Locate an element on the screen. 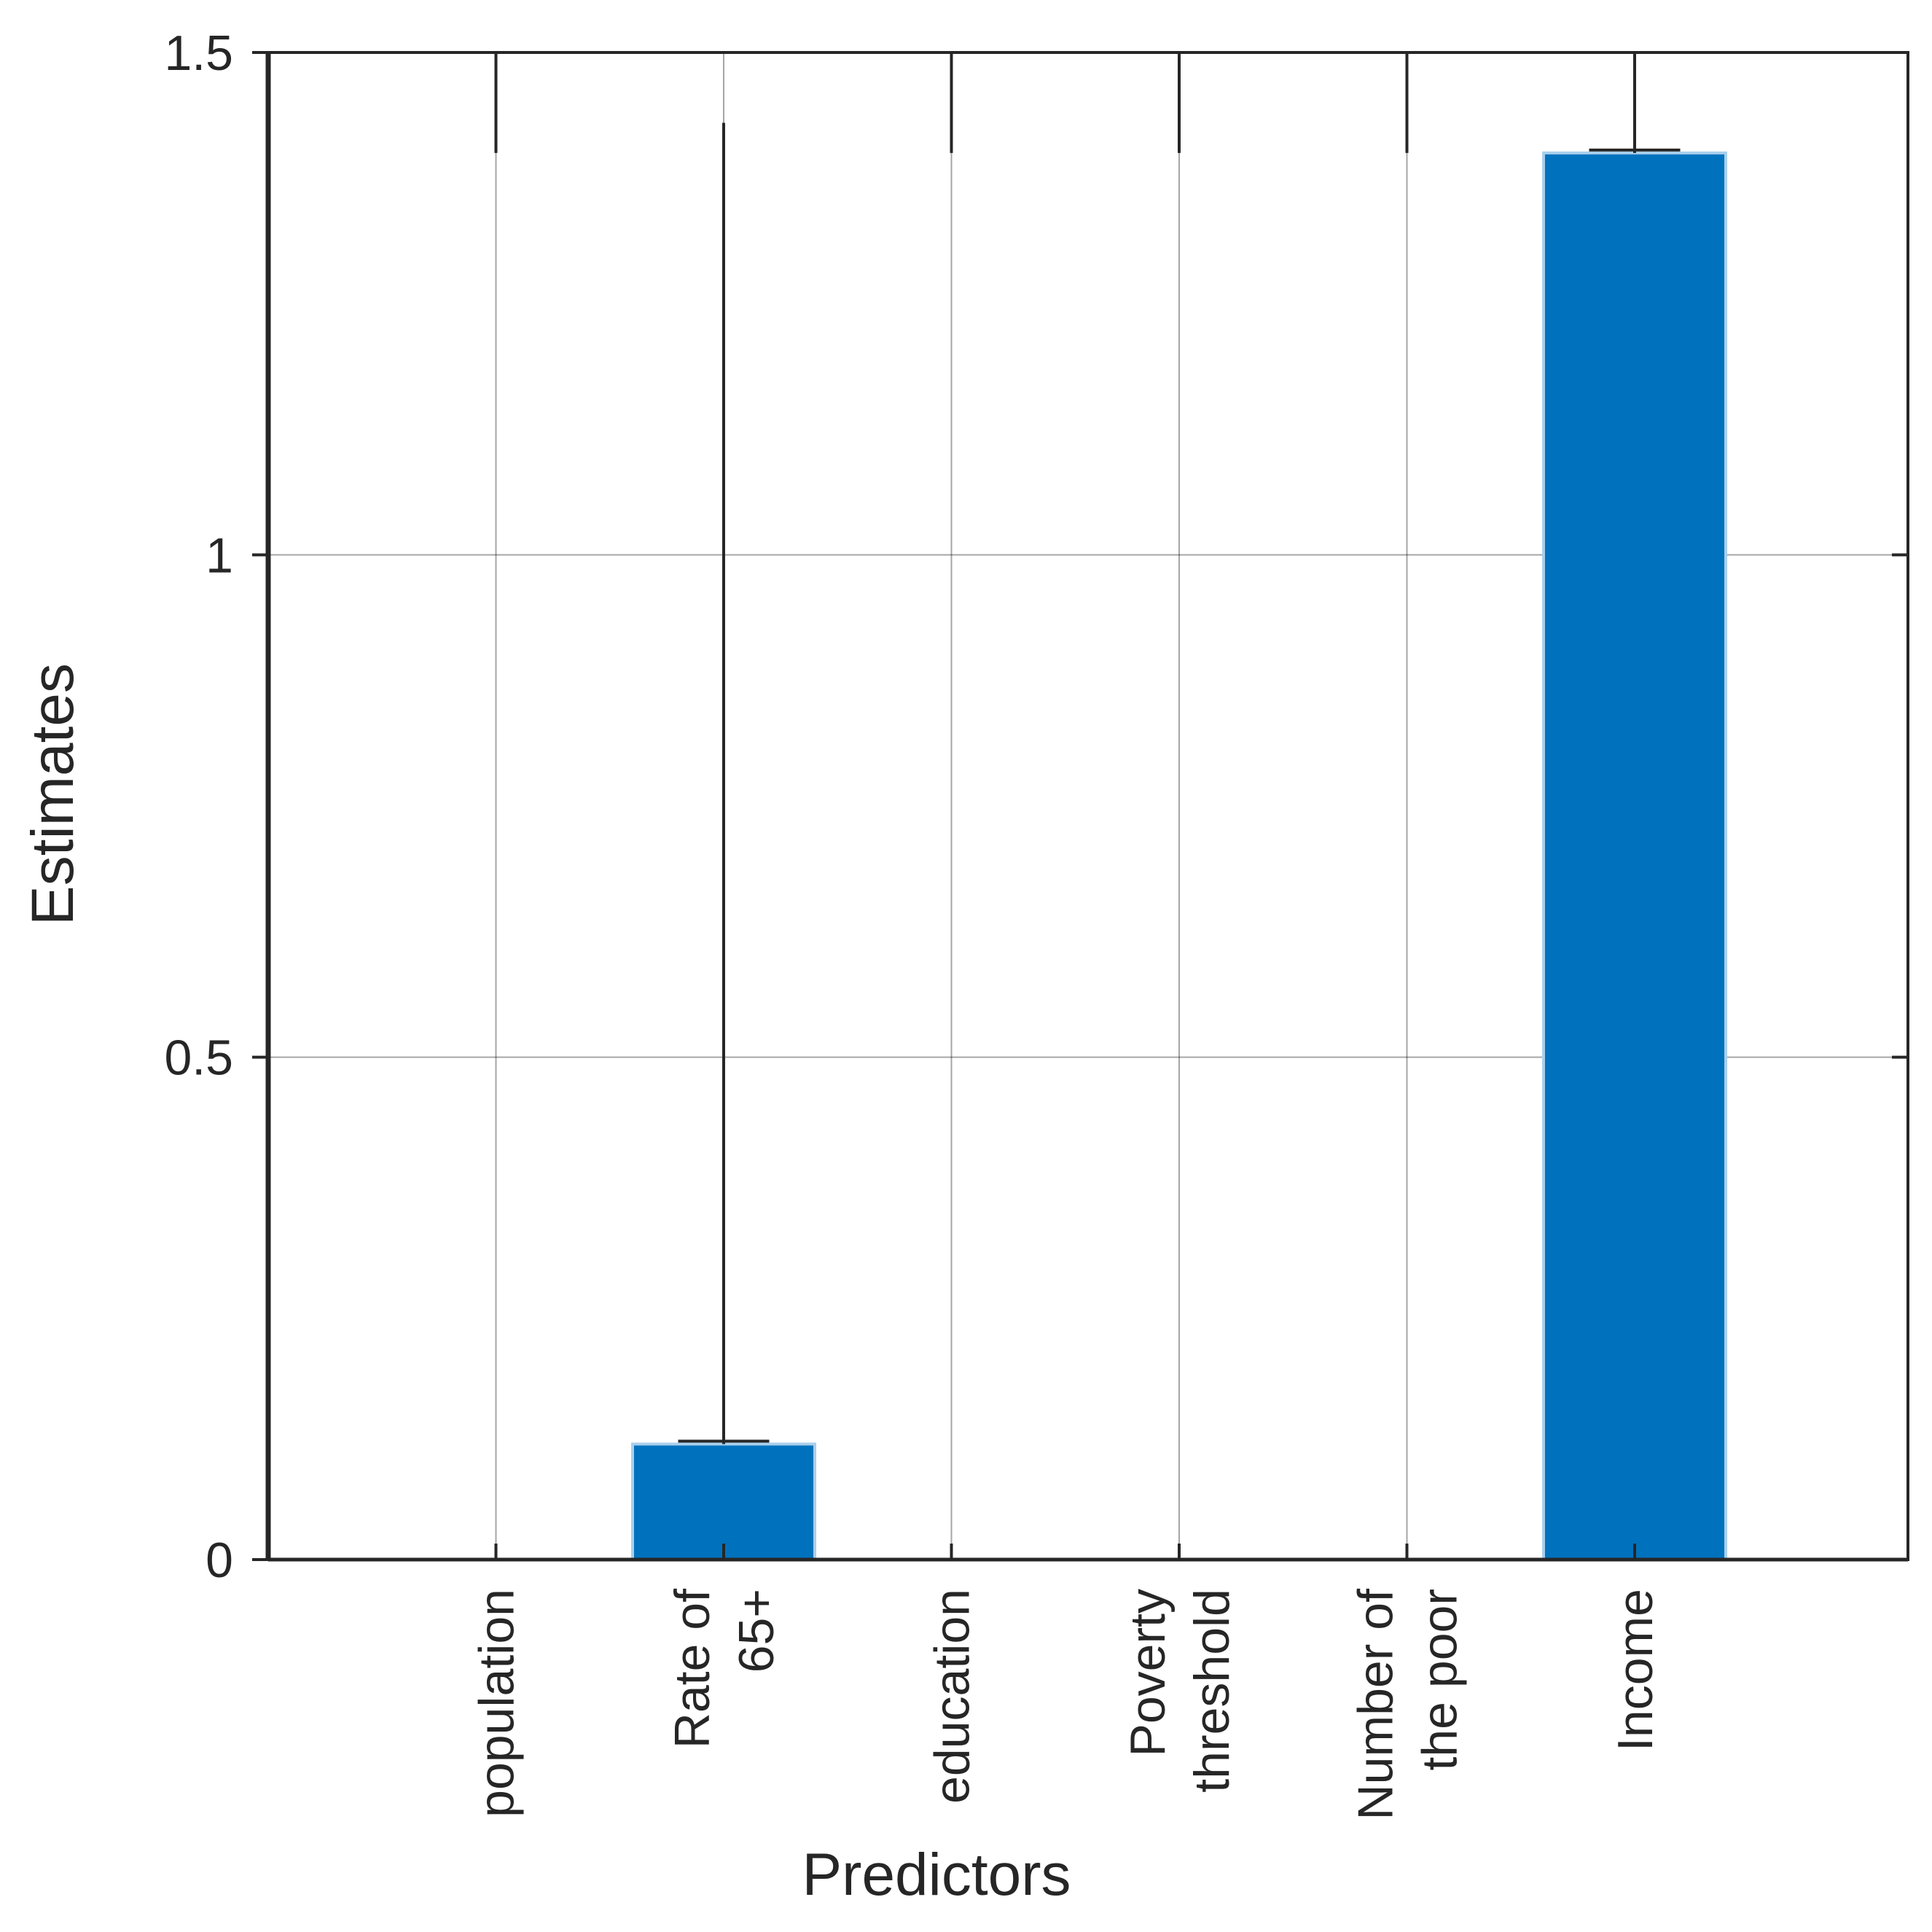 The height and width of the screenshot is (1932, 1932). x-tick-label-0-0: population is located at coordinates (497, 1704).